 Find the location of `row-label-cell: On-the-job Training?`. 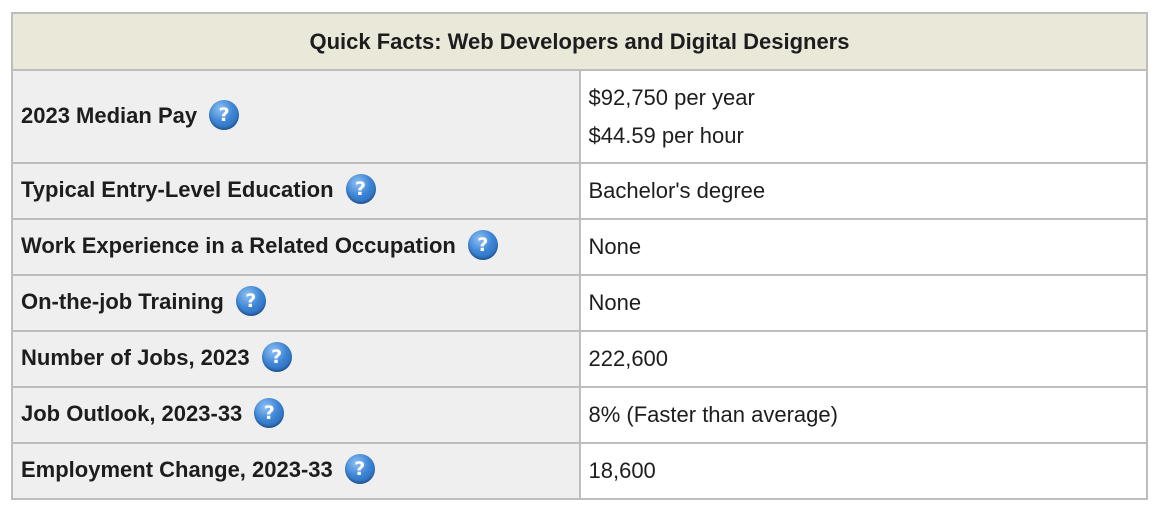

row-label-cell: On-the-job Training? is located at coordinates (296, 303).